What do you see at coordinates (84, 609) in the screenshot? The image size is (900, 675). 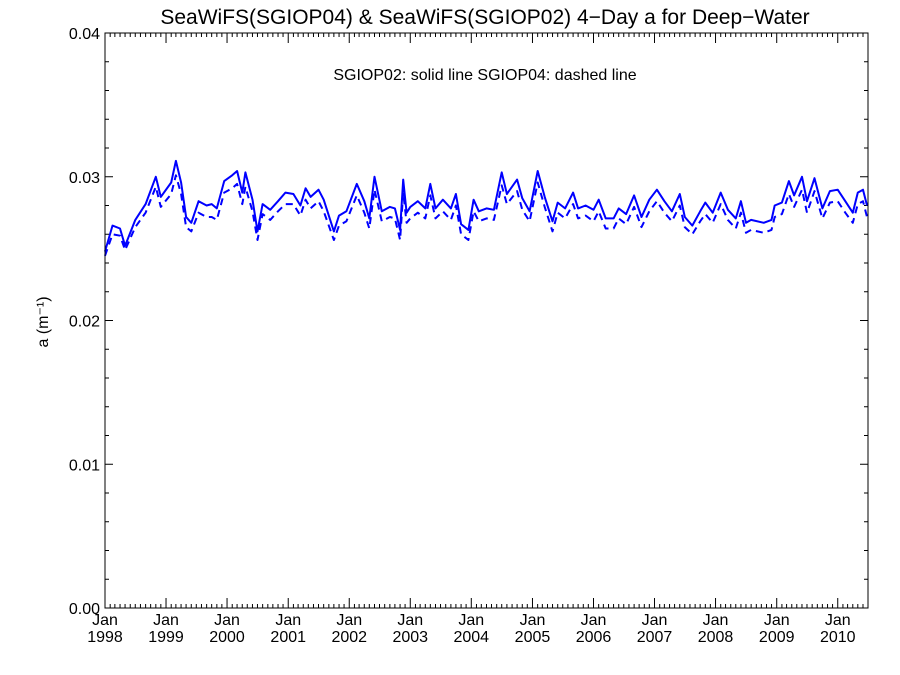 I see `y-tick-label: 0.00` at bounding box center [84, 609].